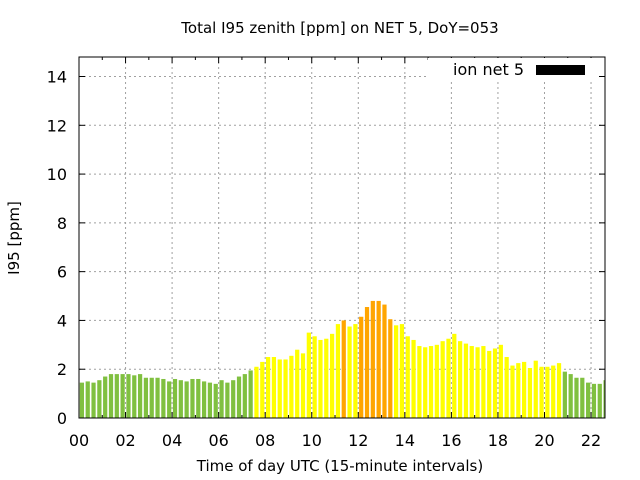 The image size is (640, 480). Describe the element at coordinates (405, 440) in the screenshot. I see `x-tick-label: 14` at that location.